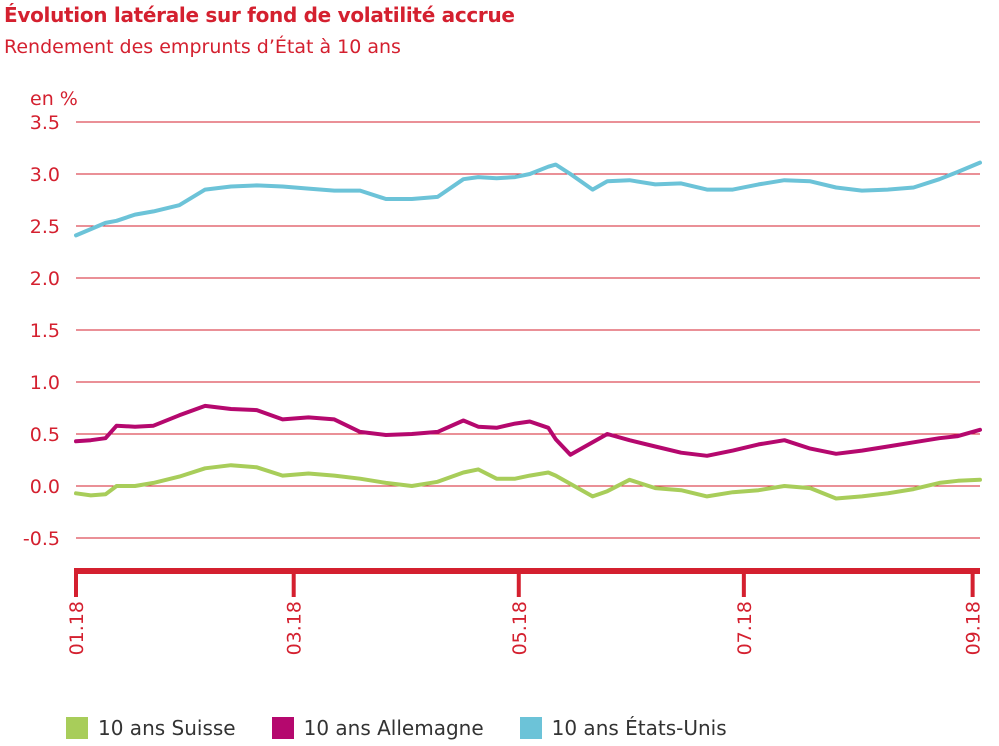  What do you see at coordinates (45, 487) in the screenshot?
I see `y-tick-label: 0.0` at bounding box center [45, 487].